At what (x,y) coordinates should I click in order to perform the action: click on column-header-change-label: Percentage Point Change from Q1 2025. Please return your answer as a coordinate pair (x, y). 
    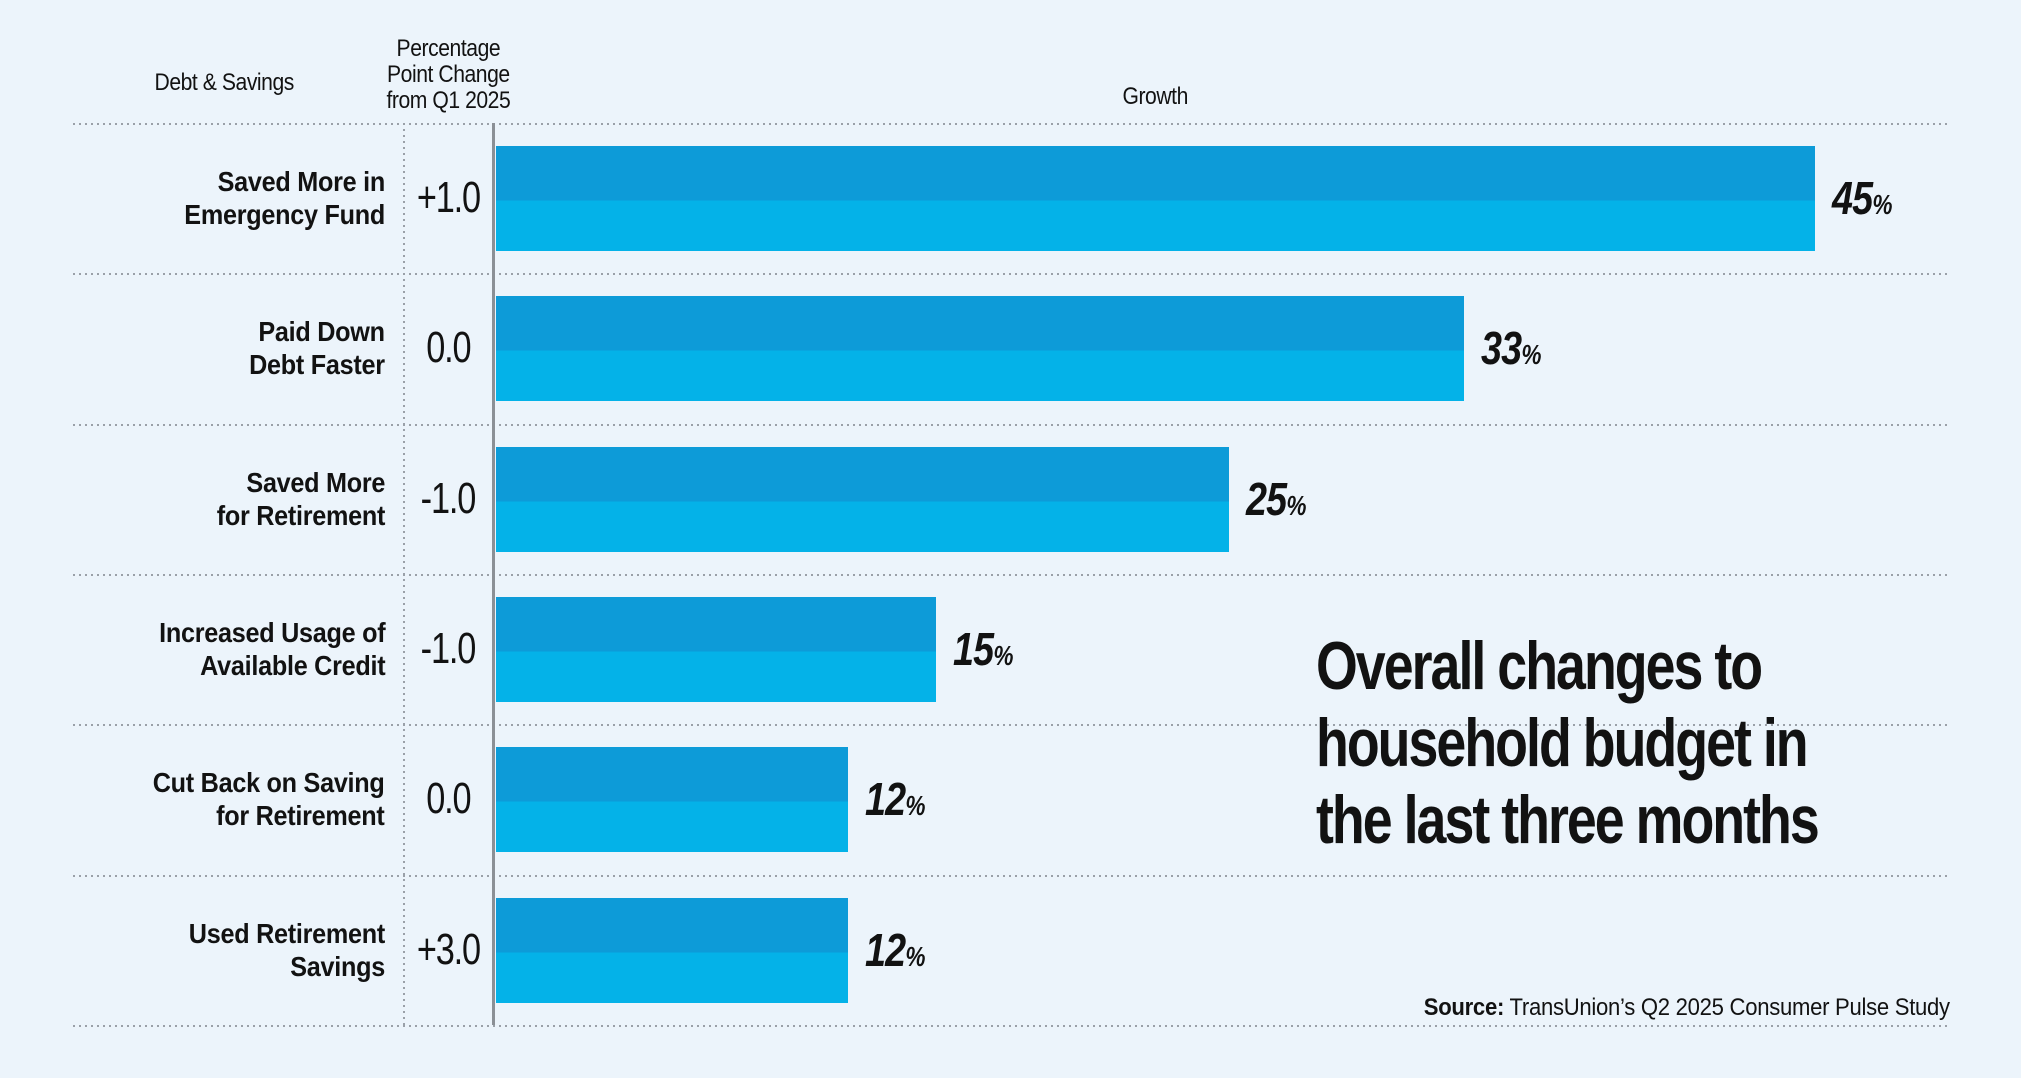
    Looking at the image, I should click on (448, 74).